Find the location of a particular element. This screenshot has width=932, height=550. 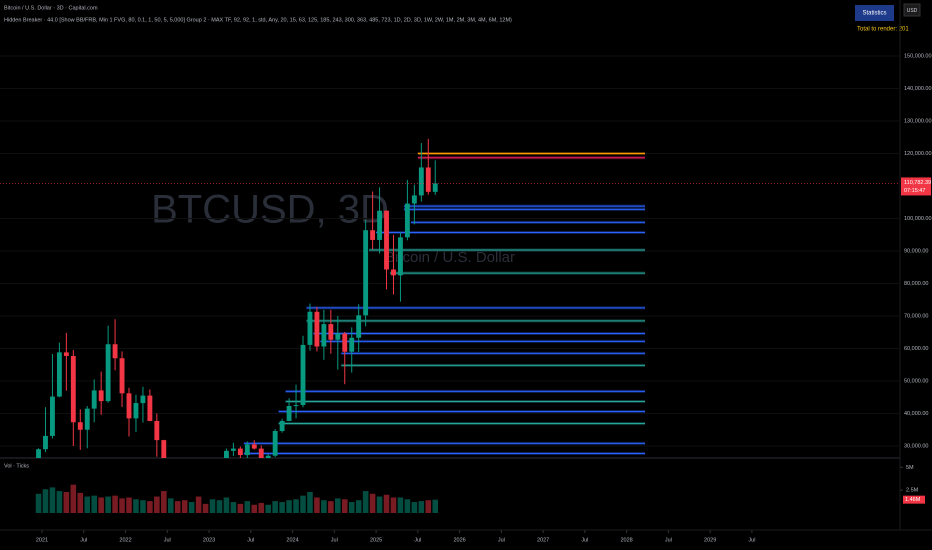

y-tick-label: 50,000.00 is located at coordinates (916, 381).